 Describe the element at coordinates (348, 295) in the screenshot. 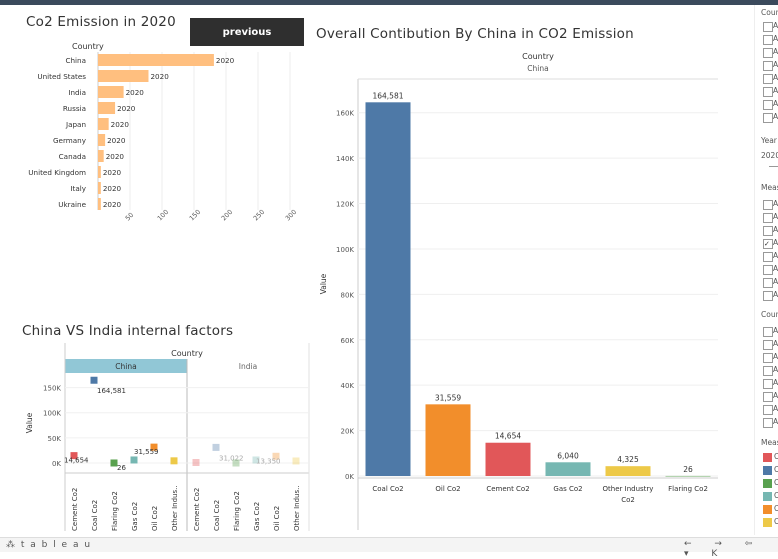

I see `chart2-y-tick: 80K` at that location.